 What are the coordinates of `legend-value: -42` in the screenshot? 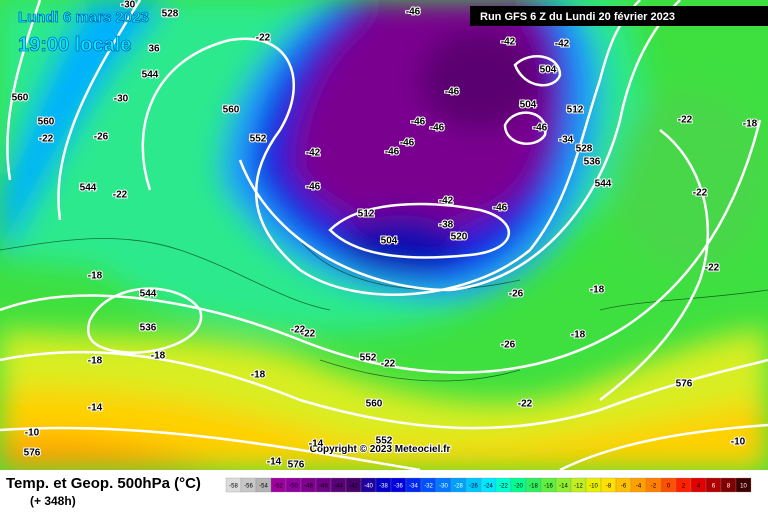 It's located at (353, 487).